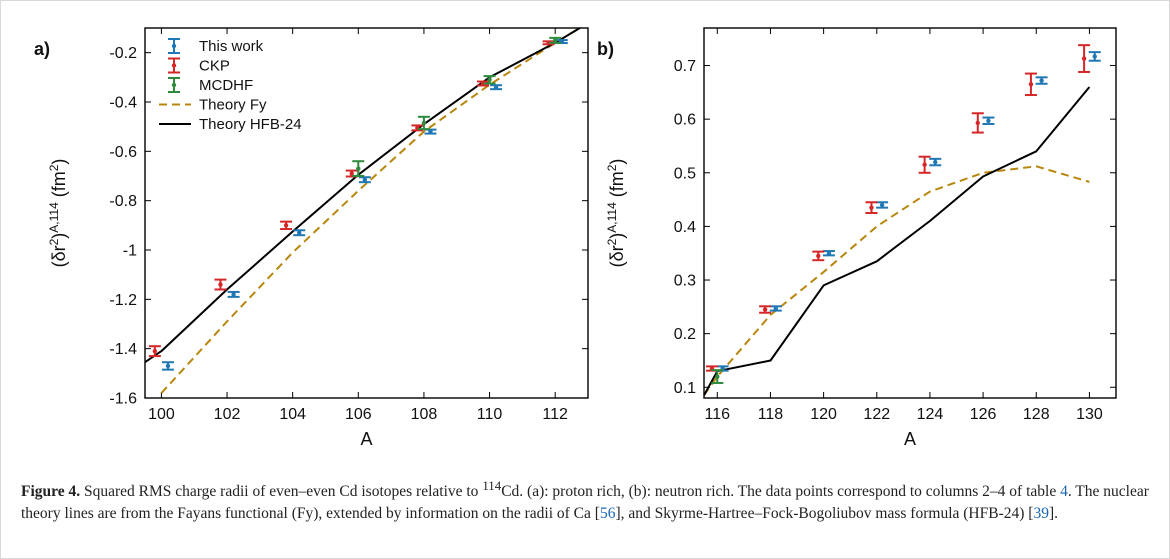  What do you see at coordinates (1036, 414) in the screenshot?
I see `x-tick-label: 128` at bounding box center [1036, 414].